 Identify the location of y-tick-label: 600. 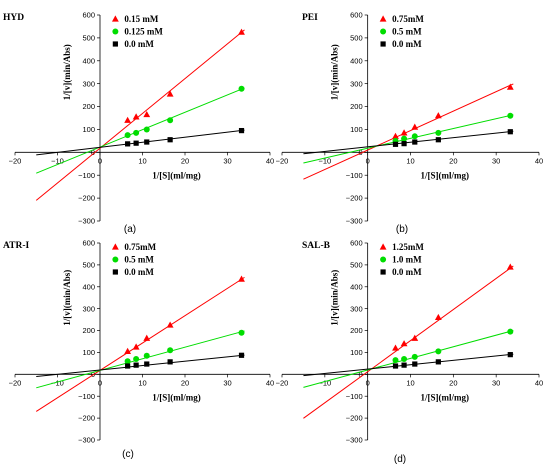
(88, 15).